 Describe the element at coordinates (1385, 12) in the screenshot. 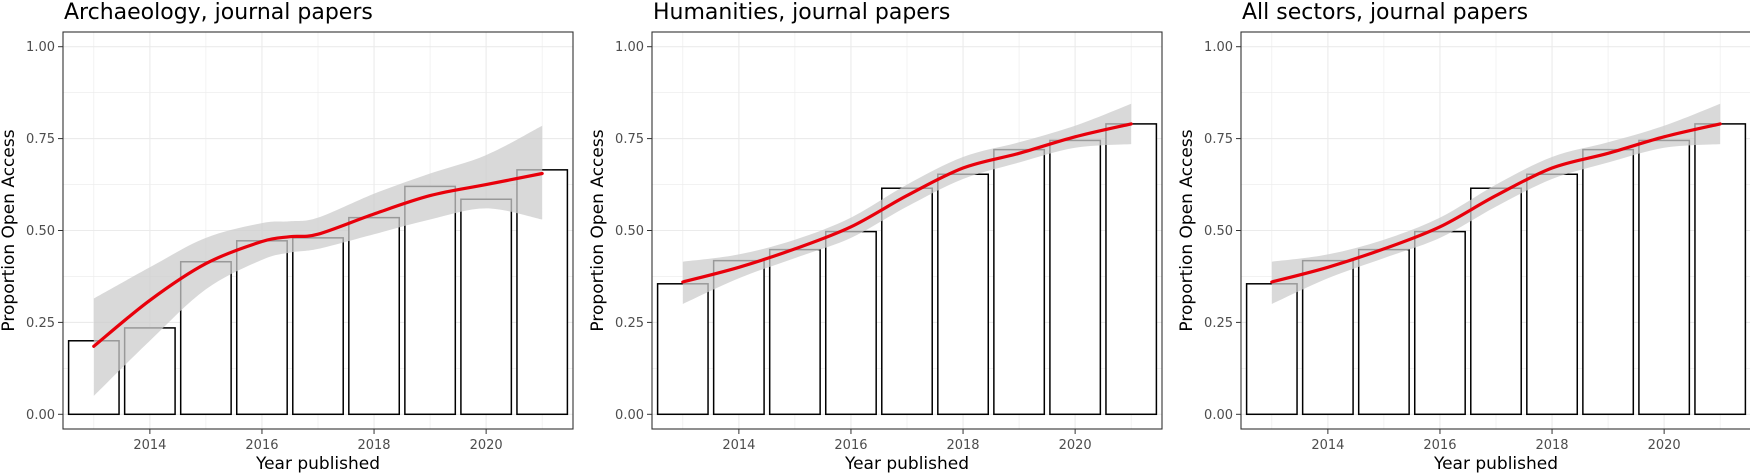

I see `panel-title: All sectors, journal papers` at that location.